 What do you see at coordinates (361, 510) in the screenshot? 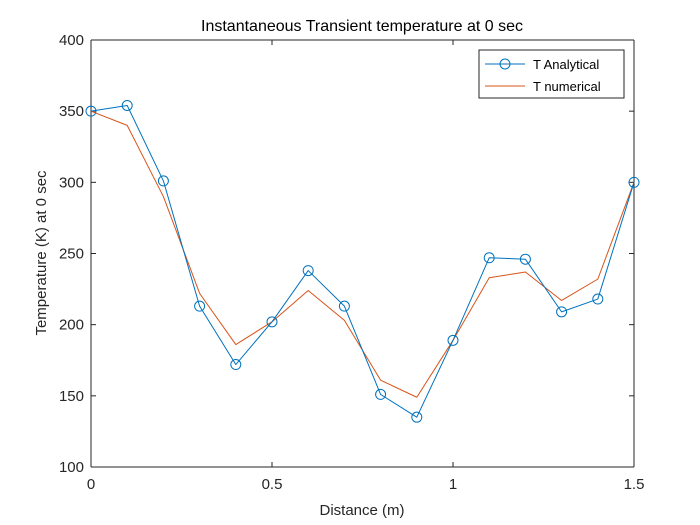
I see `x-axis-label: Distance (m)` at bounding box center [361, 510].